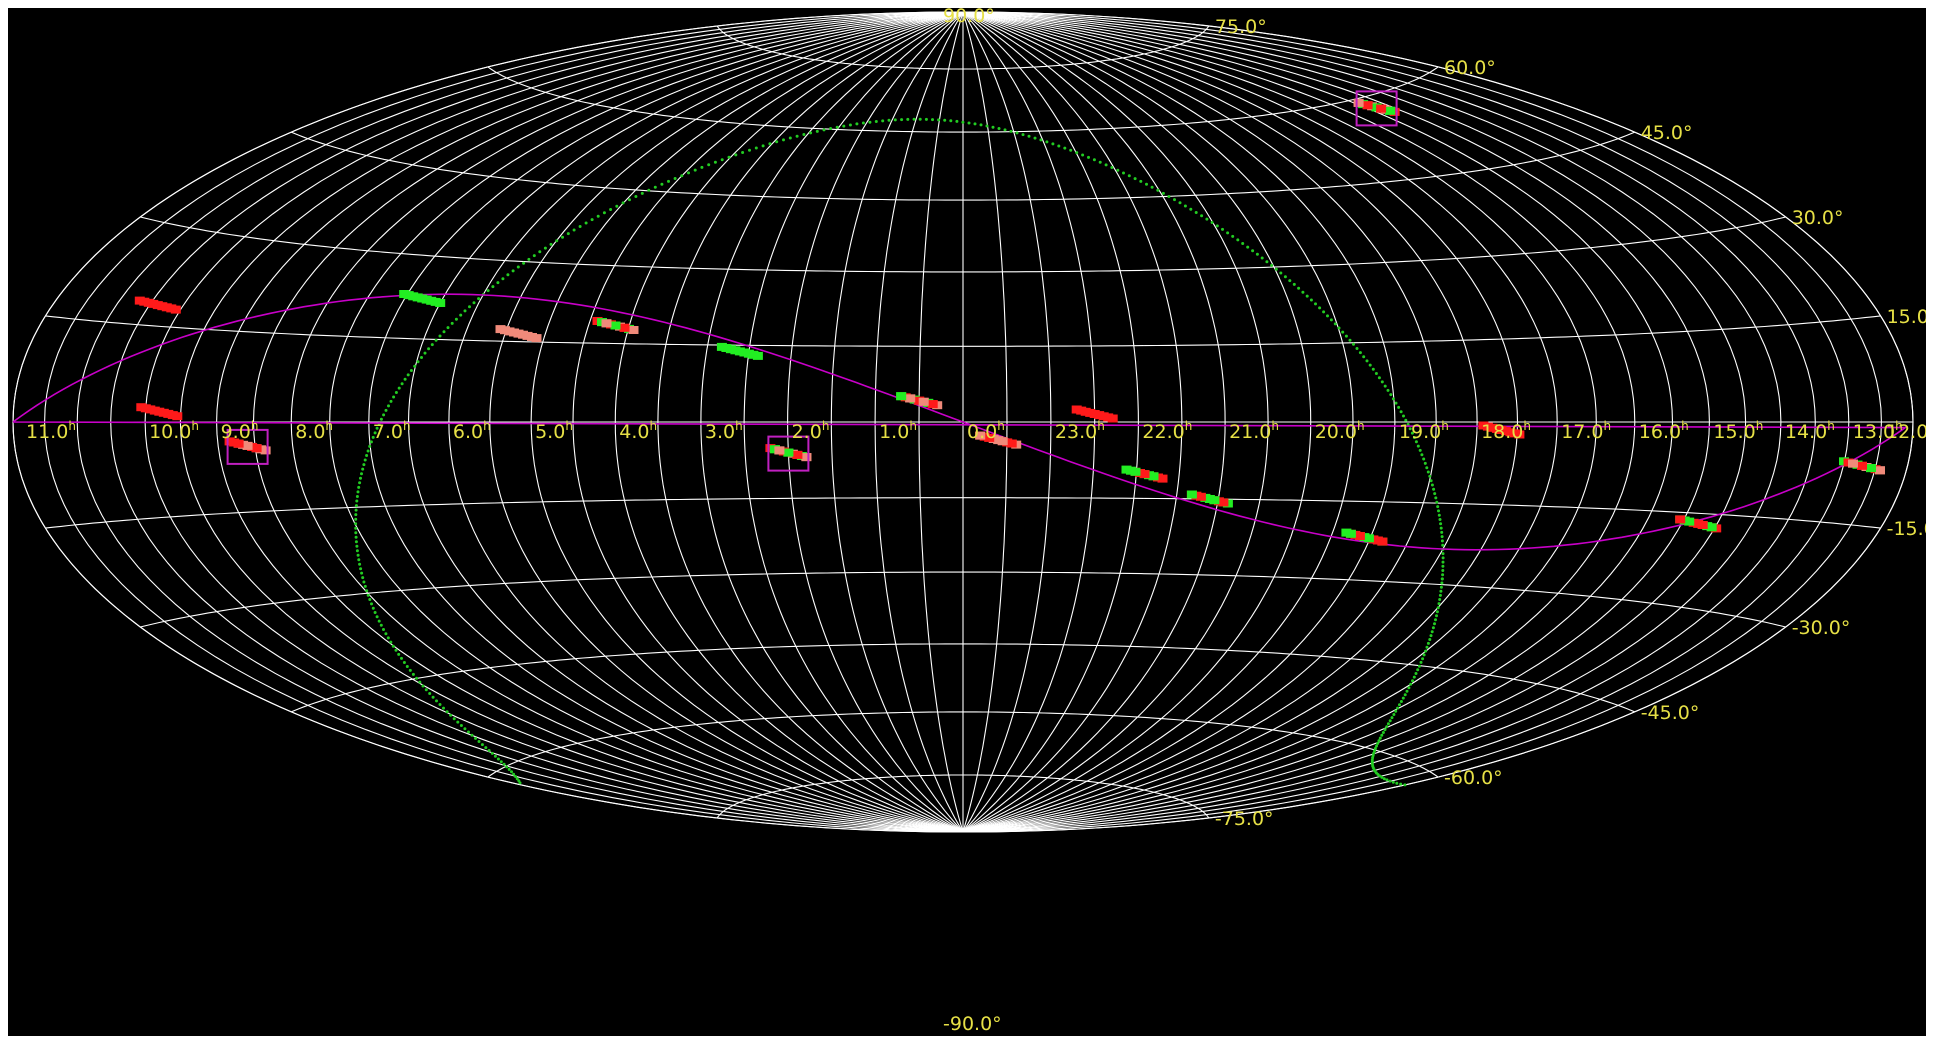 This screenshot has width=1933, height=1041. I want to click on ra-label: 18.0h, so click(1506, 431).